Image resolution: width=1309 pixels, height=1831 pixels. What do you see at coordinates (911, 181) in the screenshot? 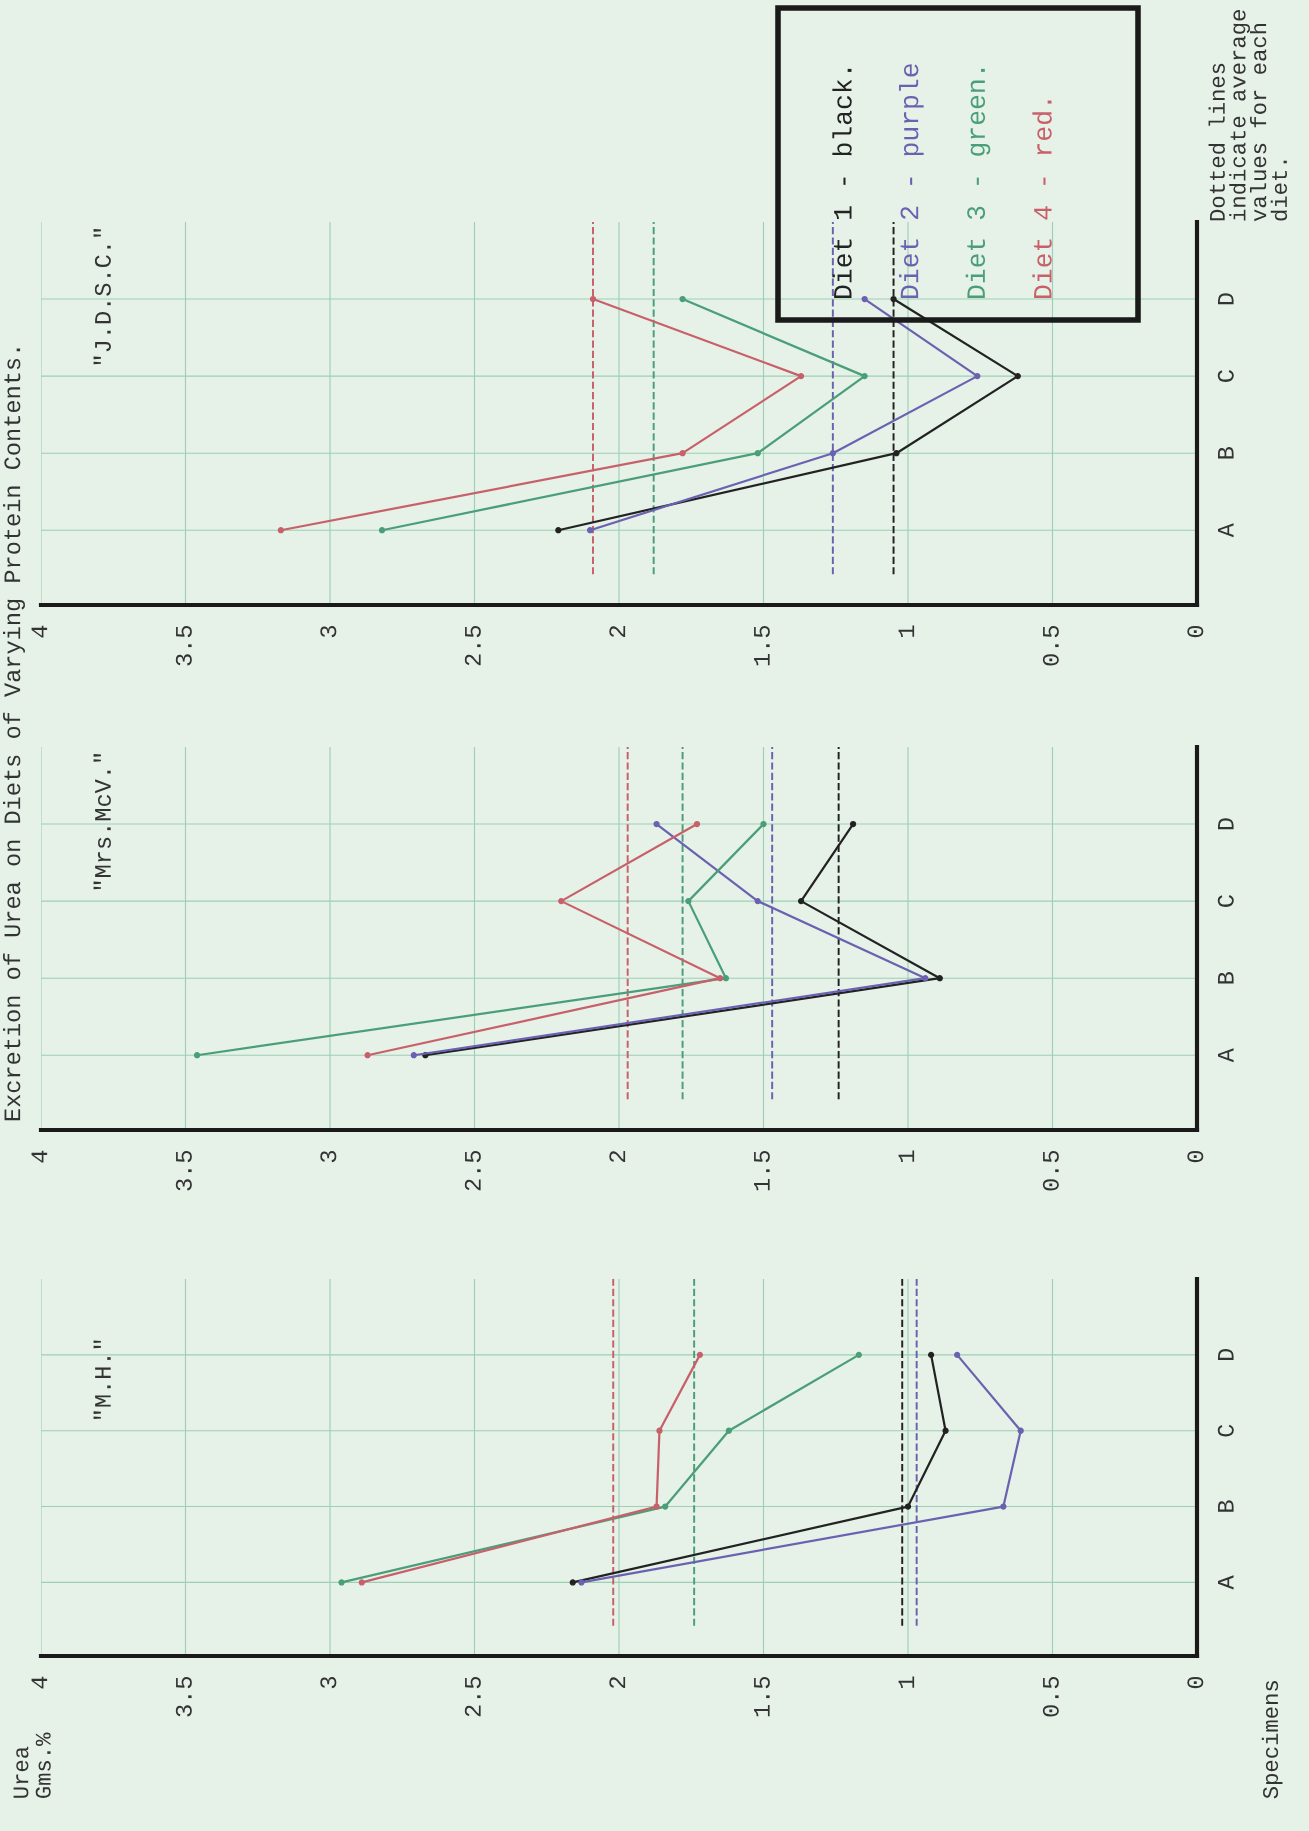
I see `text: Diet 2 - purple` at bounding box center [911, 181].